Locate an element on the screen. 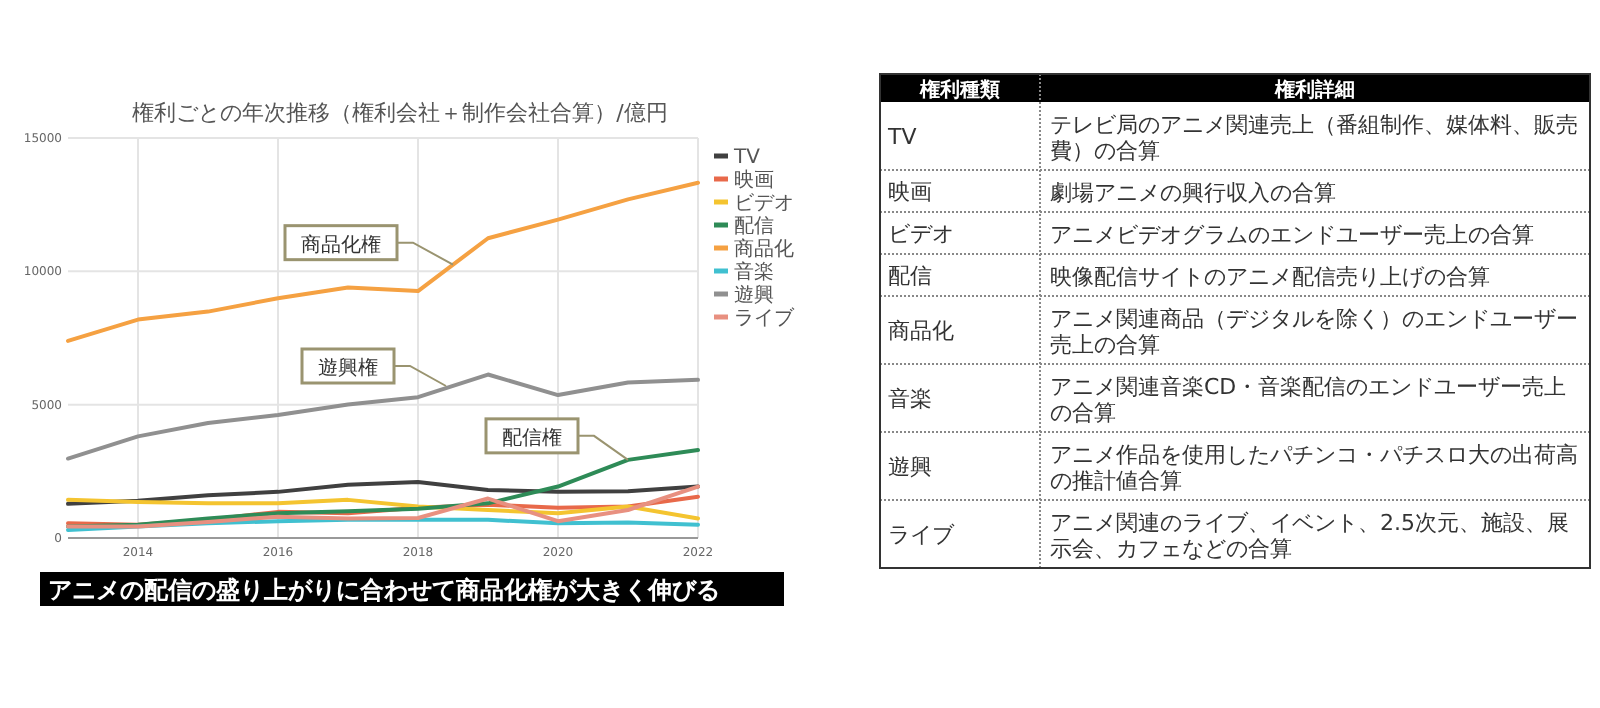  text: 映像配信サイトのアニメ配信売り上げの合算 is located at coordinates (1270, 277).